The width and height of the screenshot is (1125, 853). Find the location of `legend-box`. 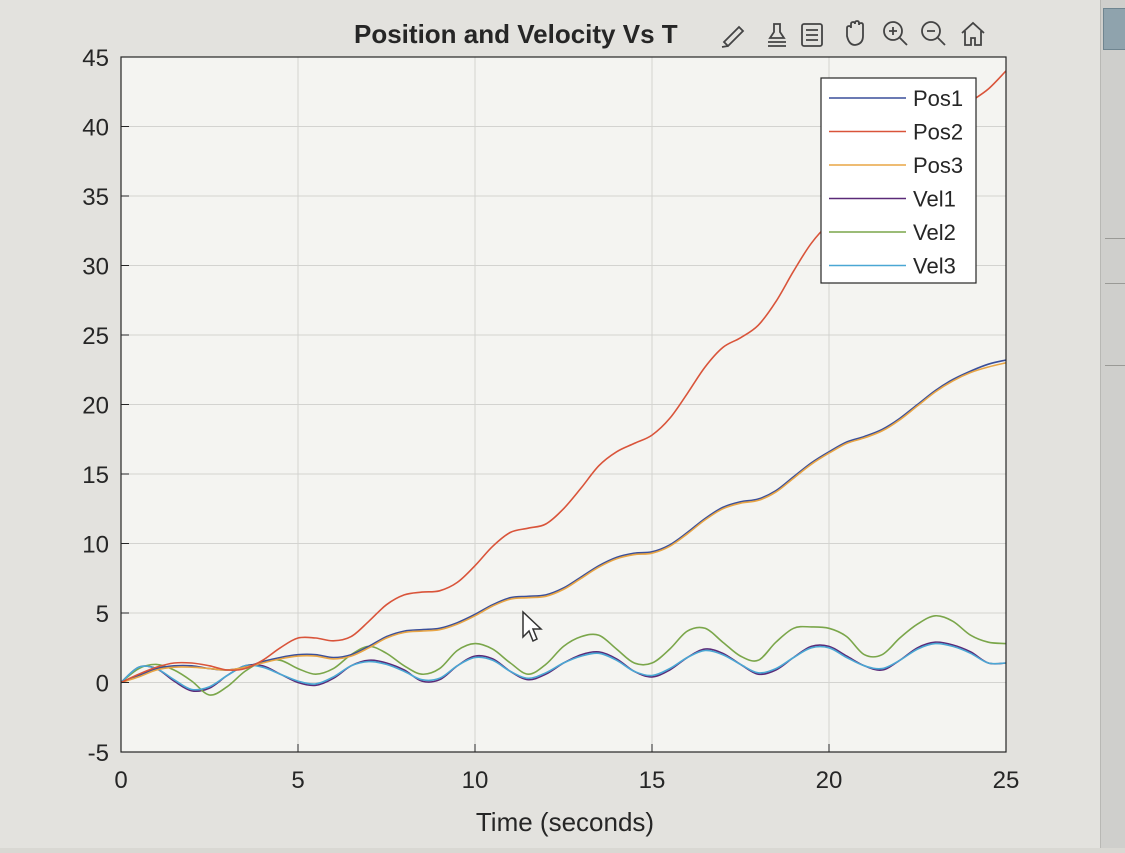

legend-box is located at coordinates (898, 180).